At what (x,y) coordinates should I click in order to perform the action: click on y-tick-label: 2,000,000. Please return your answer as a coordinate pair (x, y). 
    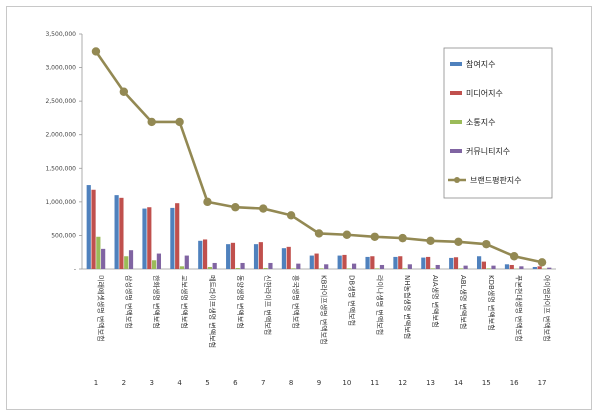
    Looking at the image, I should click on (60, 135).